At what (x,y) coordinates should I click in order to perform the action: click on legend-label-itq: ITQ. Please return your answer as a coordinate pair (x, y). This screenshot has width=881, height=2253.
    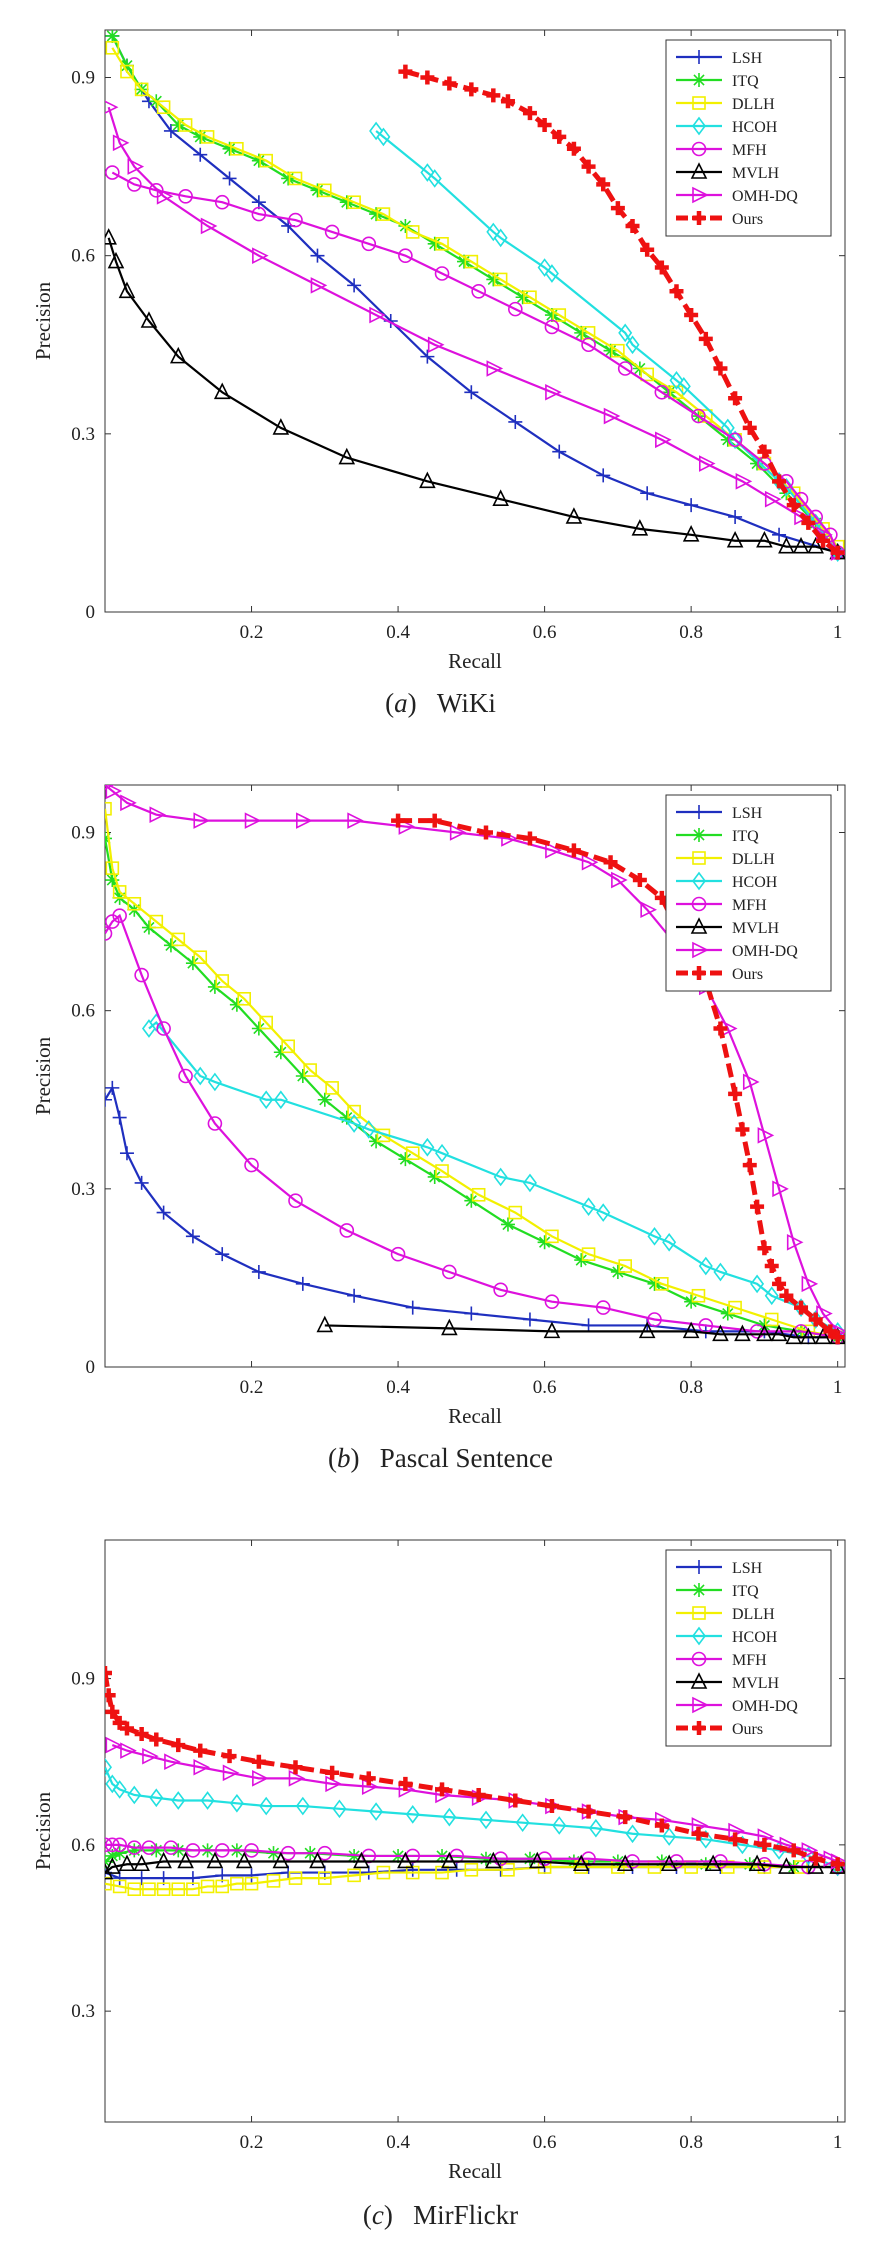
    Looking at the image, I should click on (745, 1591).